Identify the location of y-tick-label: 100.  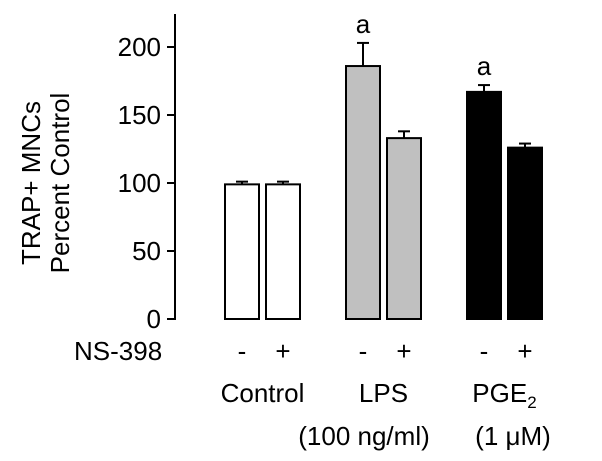
(139, 183).